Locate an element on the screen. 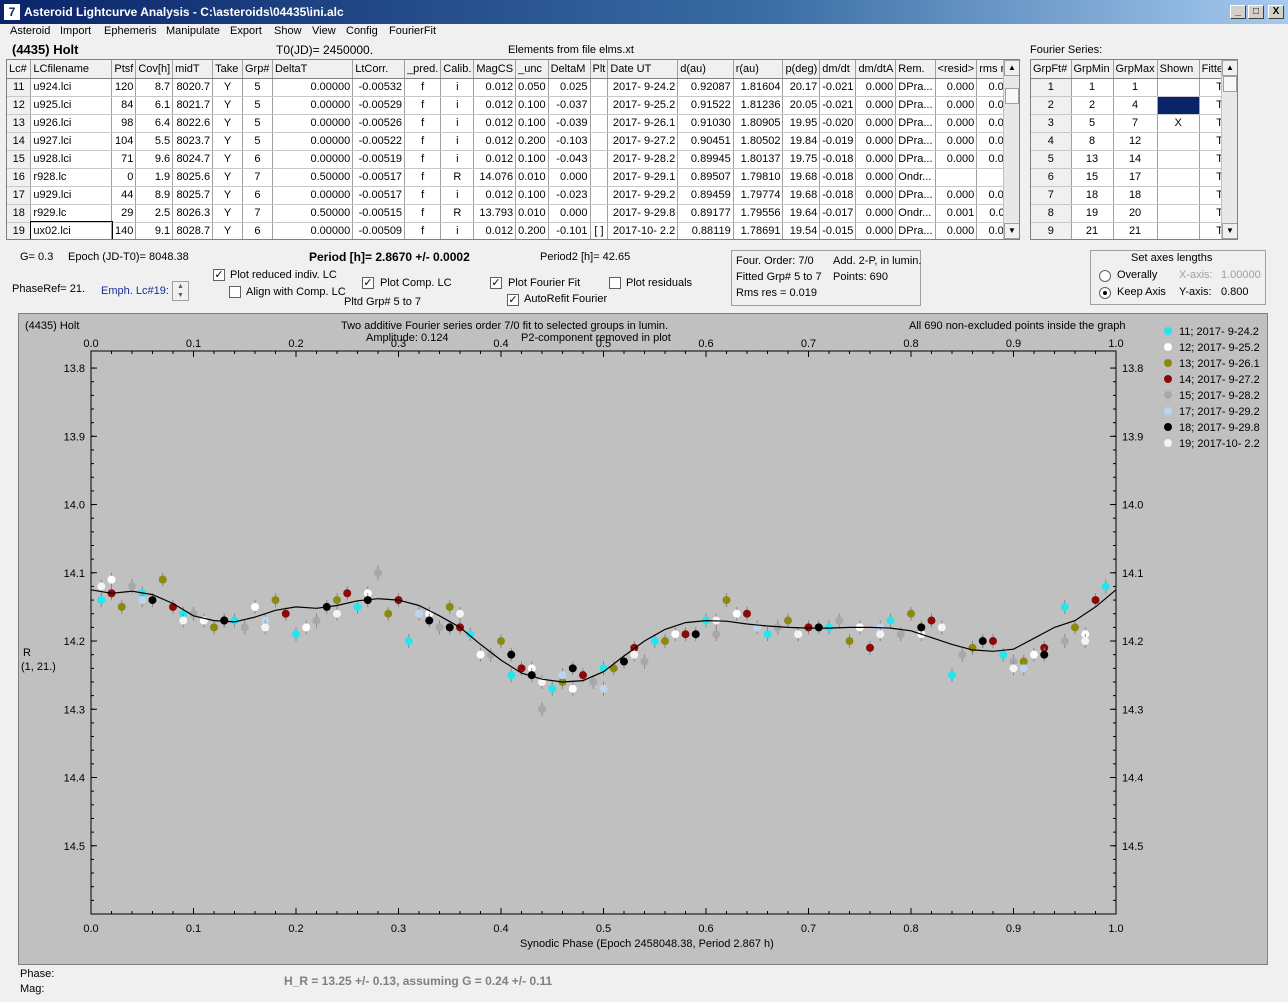 This screenshot has height=1002, width=1288. table-cell: u925.lci is located at coordinates (71, 105).